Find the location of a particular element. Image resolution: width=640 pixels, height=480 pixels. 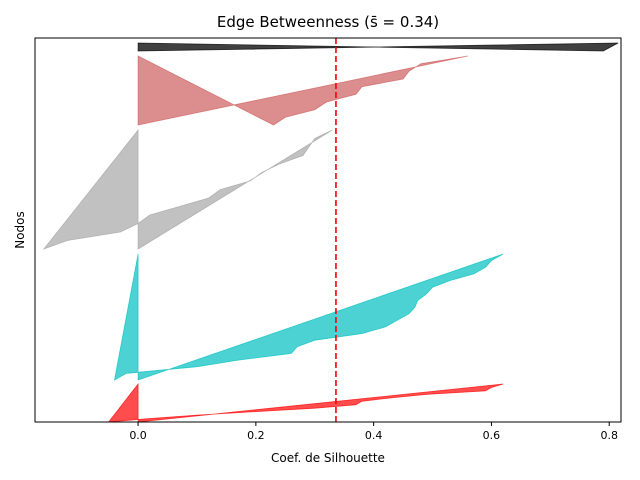

cluster-4-area is located at coordinates (378, 47).